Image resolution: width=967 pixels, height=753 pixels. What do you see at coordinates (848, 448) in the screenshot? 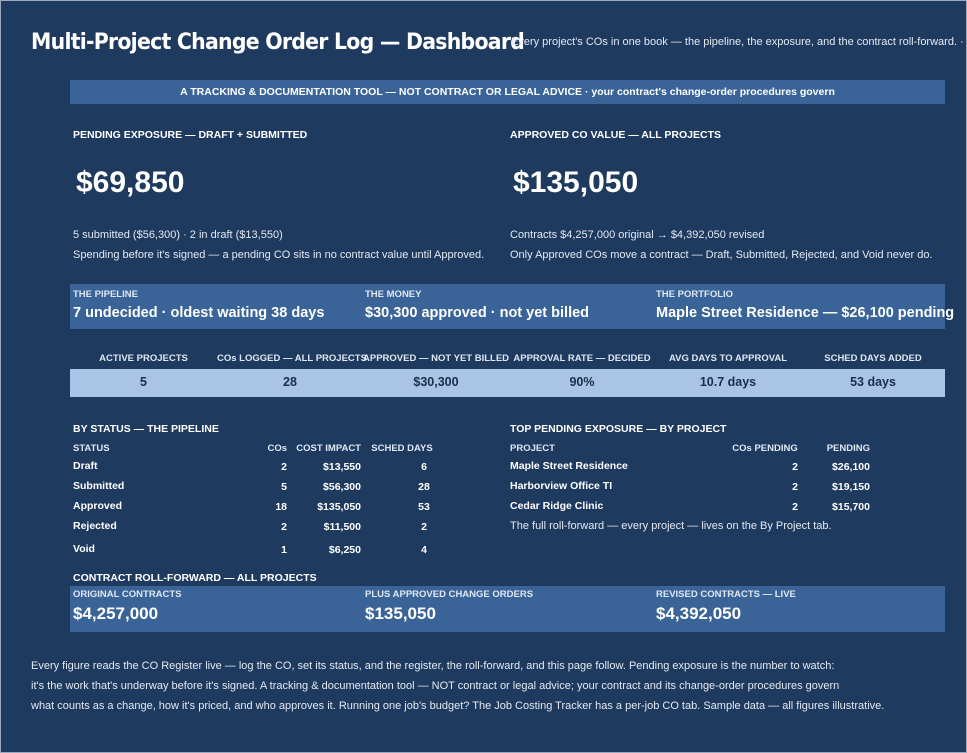
I see `pending-col-header: PENDING` at bounding box center [848, 448].